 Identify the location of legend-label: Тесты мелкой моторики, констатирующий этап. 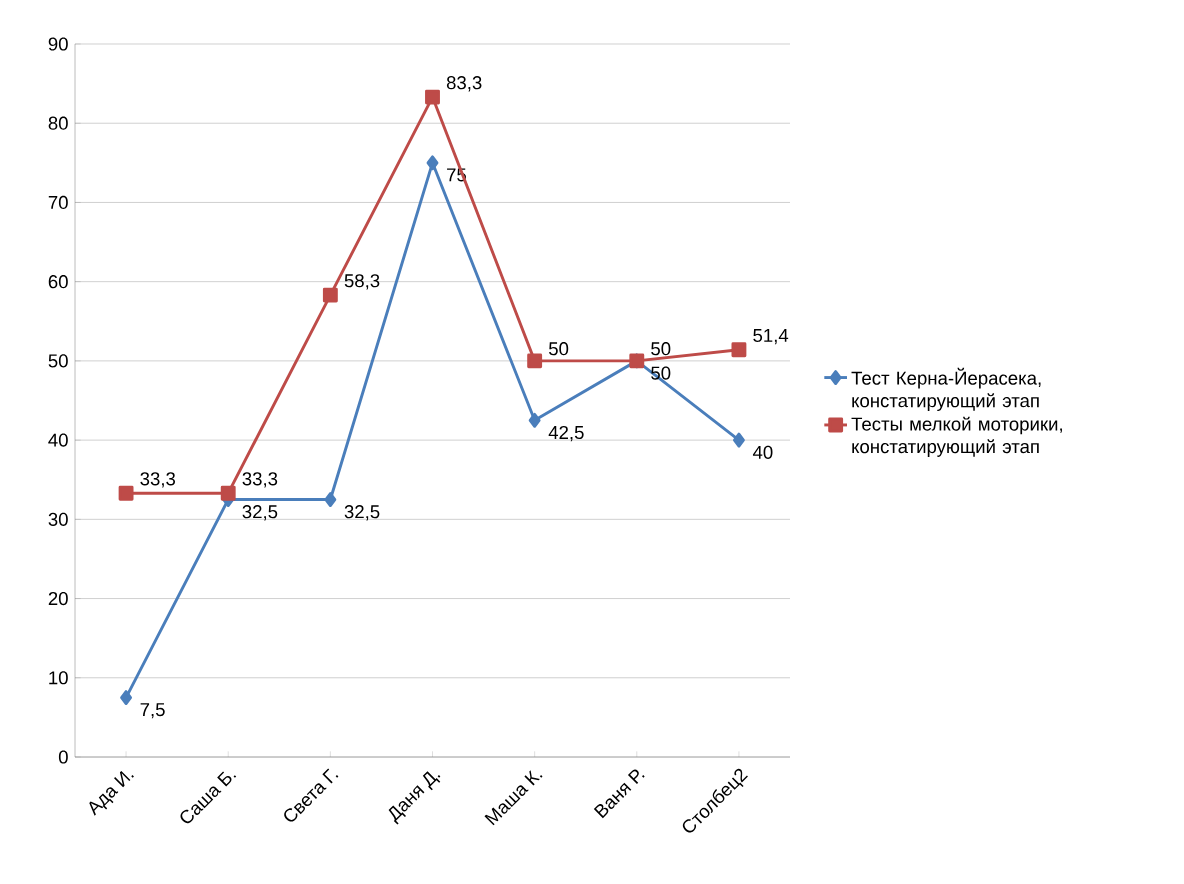
(956, 436).